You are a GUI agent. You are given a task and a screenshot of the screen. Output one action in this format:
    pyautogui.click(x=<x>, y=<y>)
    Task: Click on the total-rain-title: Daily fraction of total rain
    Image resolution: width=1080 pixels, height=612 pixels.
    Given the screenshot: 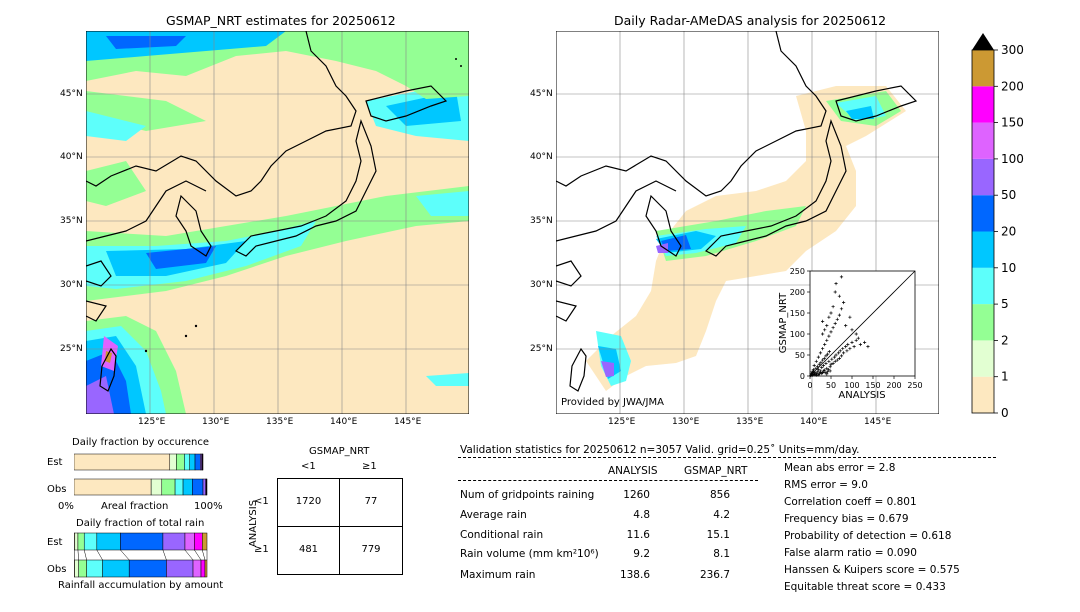 What is the action you would take?
    pyautogui.click(x=140, y=523)
    